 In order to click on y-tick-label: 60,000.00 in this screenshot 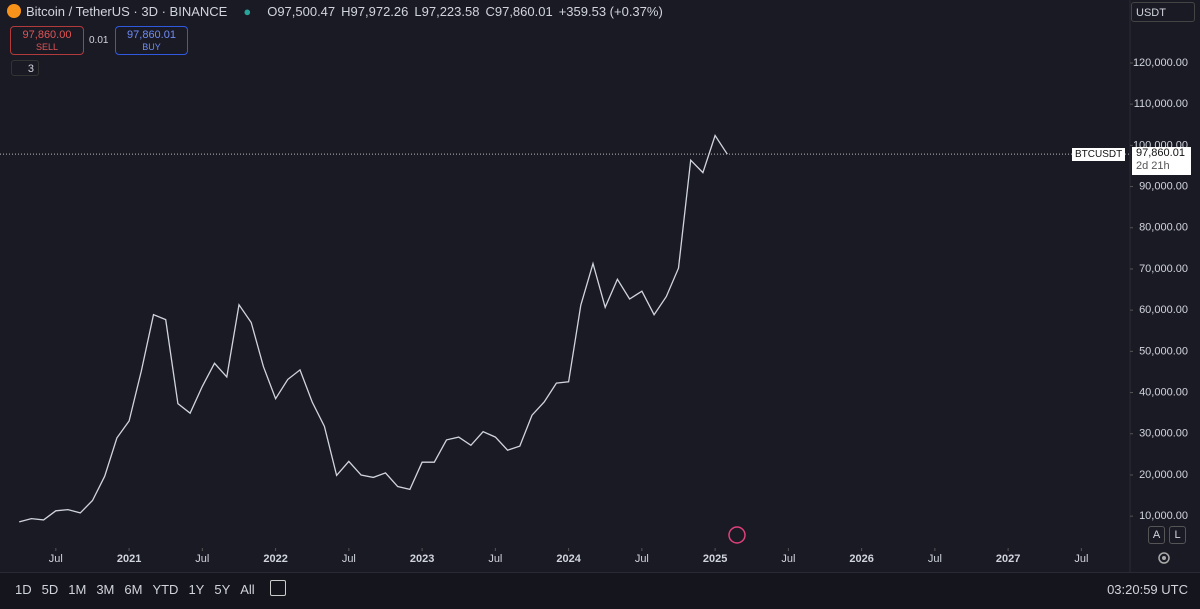, I will do `click(1163, 310)`.